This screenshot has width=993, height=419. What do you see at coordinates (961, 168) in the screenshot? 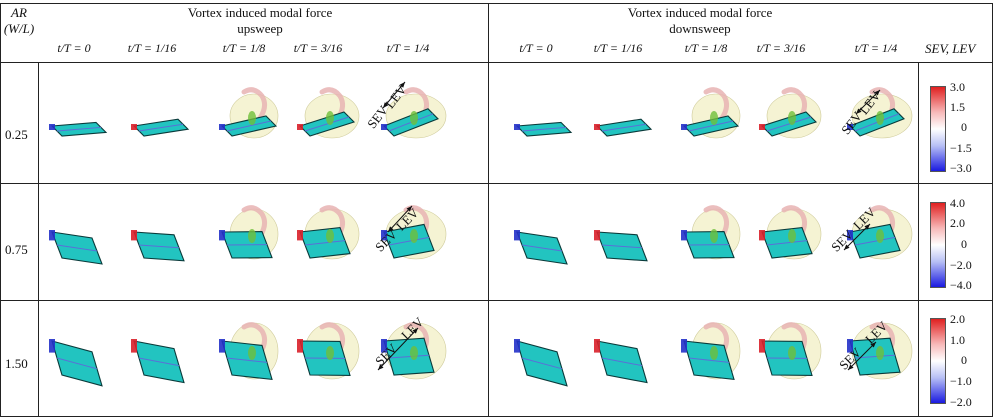
I see `colorbar-1-tick-4: −3.0` at bounding box center [961, 168].